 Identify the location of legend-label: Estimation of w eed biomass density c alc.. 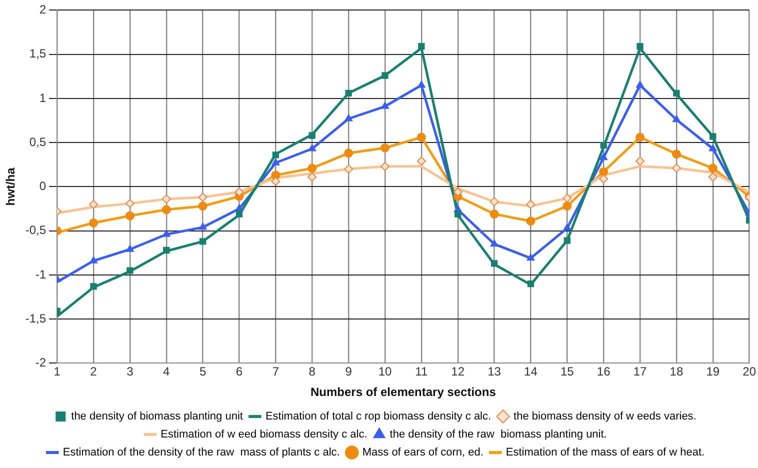
(264, 434).